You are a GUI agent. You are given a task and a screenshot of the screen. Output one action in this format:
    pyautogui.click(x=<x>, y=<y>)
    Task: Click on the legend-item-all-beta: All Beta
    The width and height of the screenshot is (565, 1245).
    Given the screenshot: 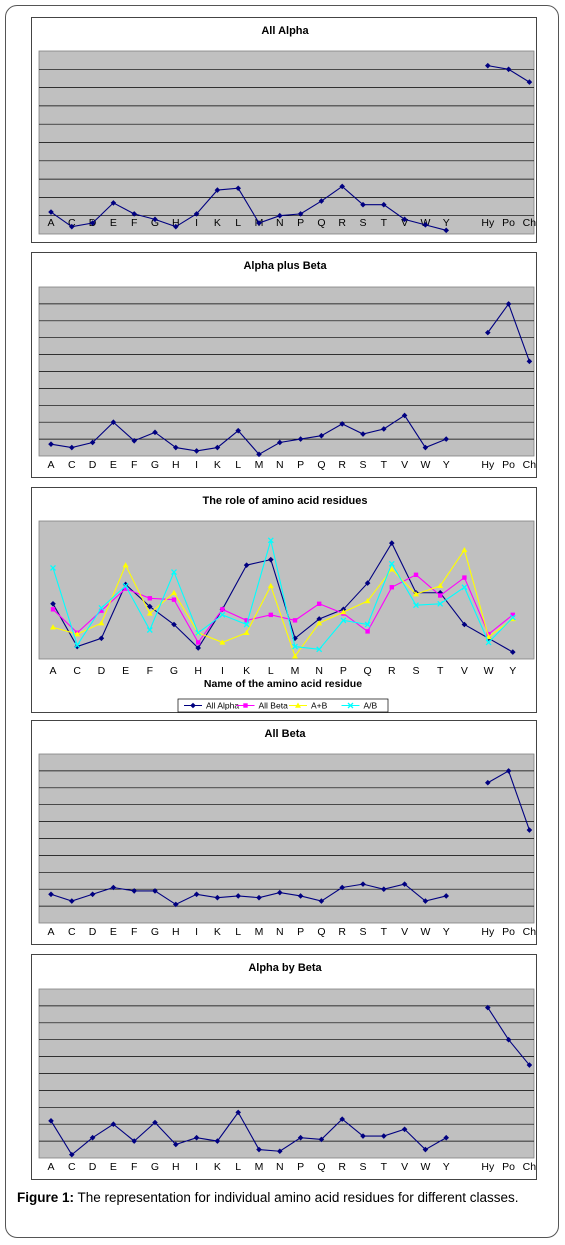 What is the action you would take?
    pyautogui.click(x=262, y=706)
    